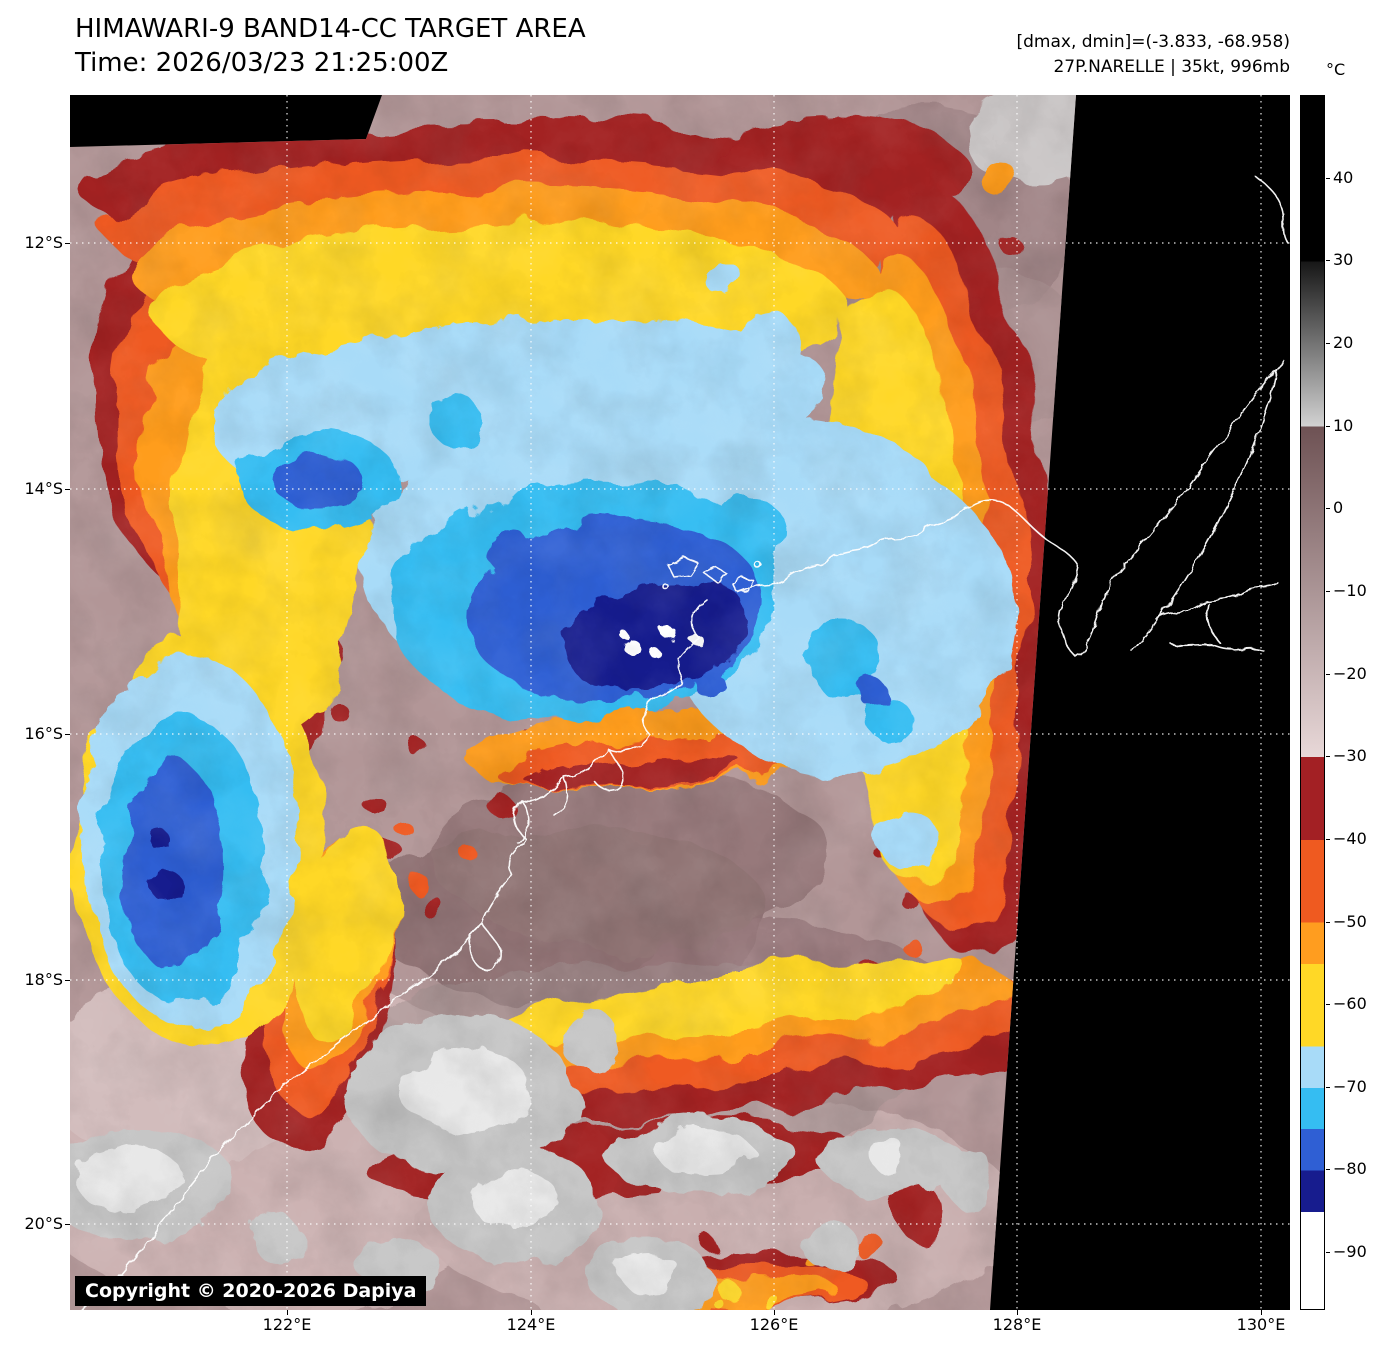  I want to click on colorbar-tick-label: −10, so click(1350, 590).